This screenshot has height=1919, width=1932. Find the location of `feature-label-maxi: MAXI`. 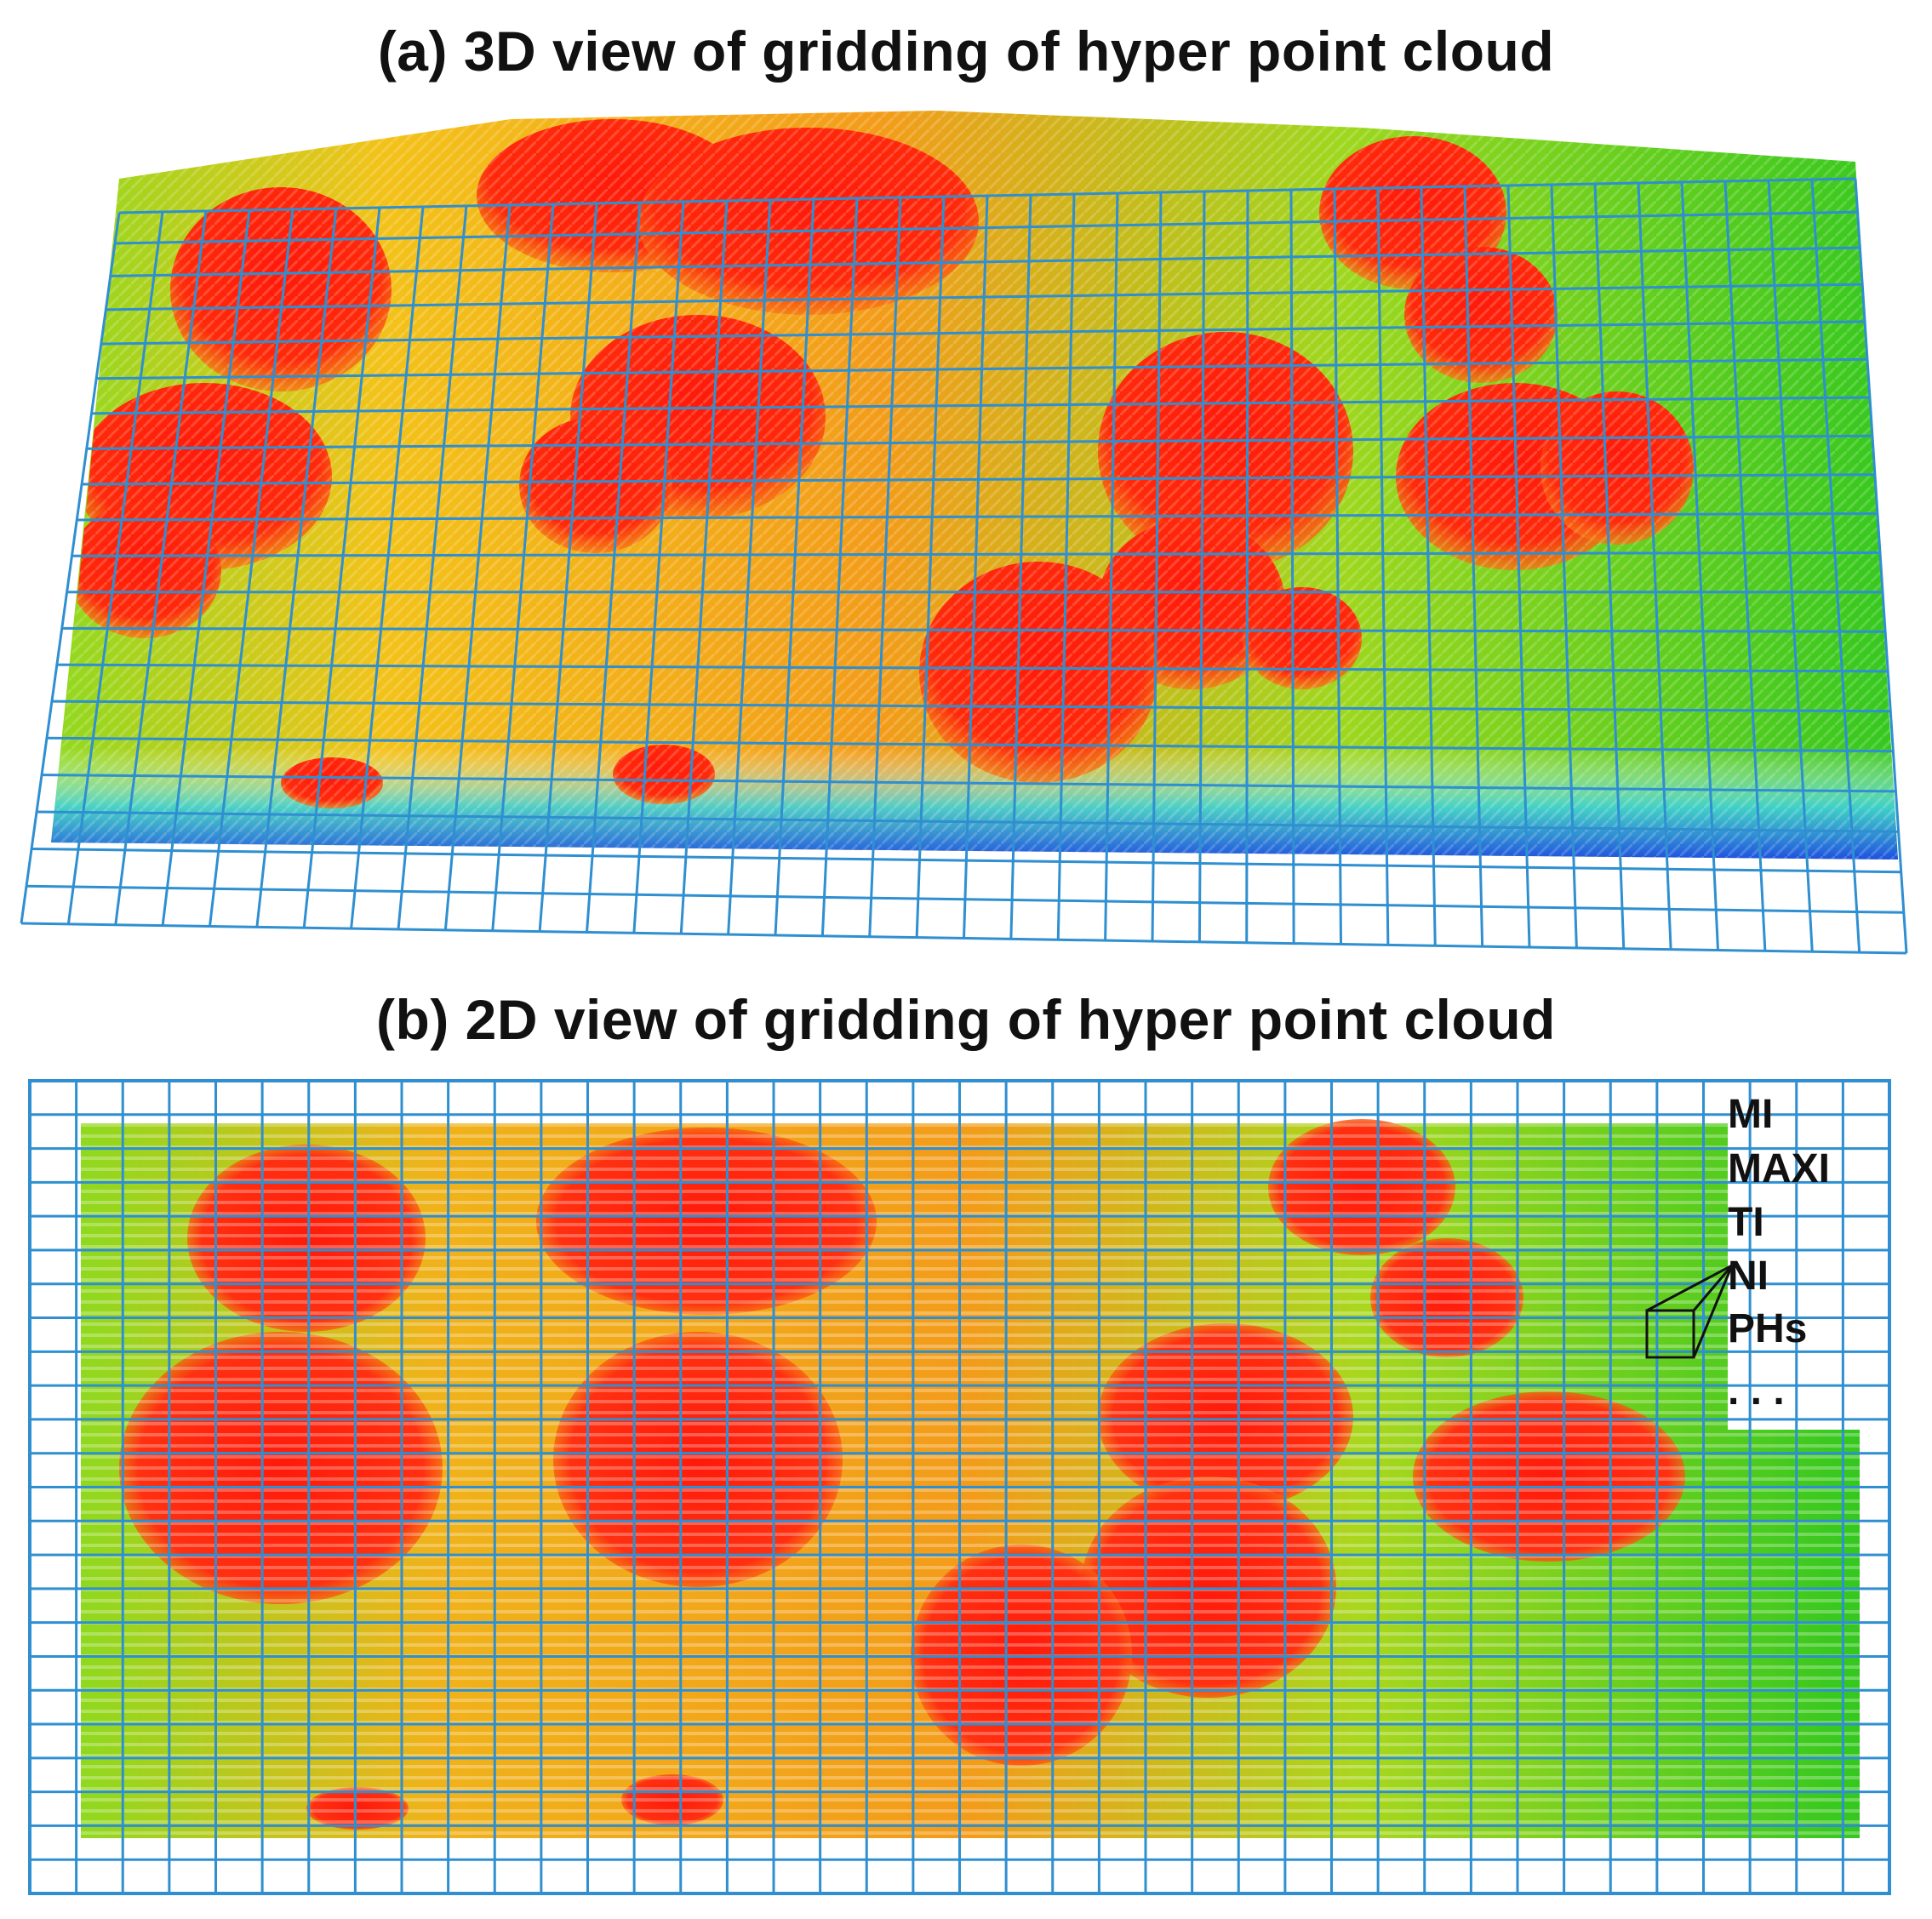

feature-label-maxi: MAXI is located at coordinates (1779, 1168).